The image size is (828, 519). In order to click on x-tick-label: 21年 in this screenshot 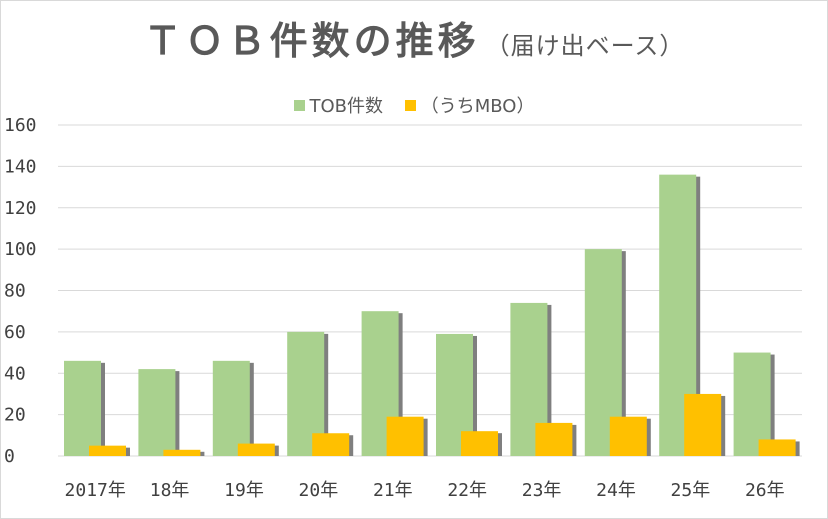, I will do `click(393, 490)`.